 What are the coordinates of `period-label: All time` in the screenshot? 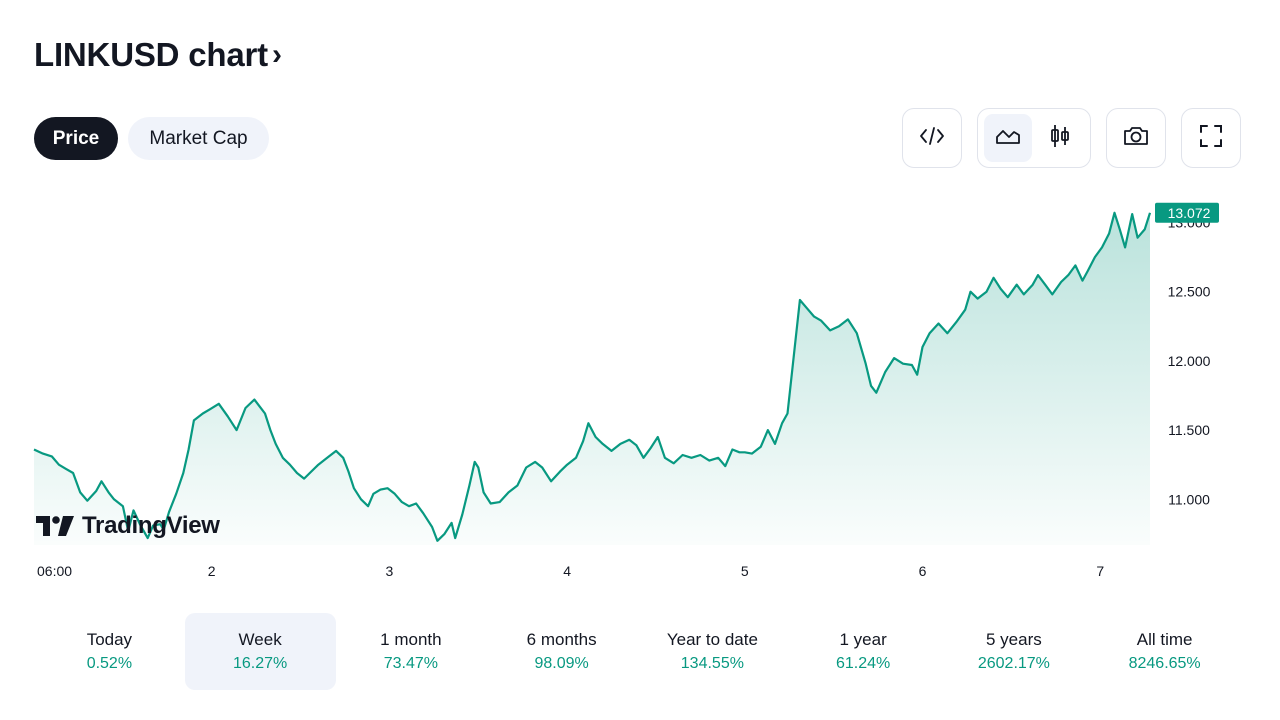 It's located at (1164, 639).